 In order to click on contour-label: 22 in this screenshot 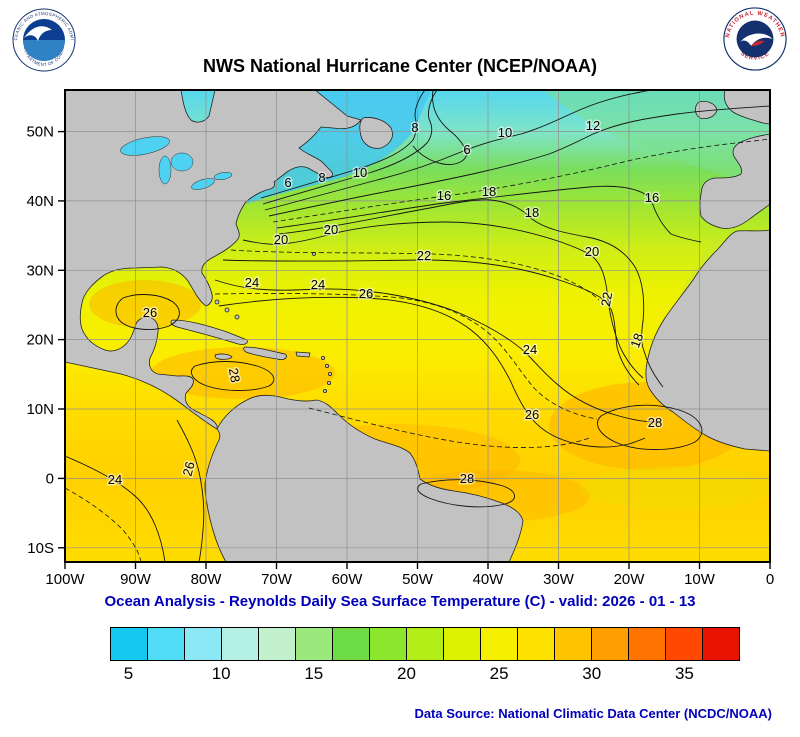, I will do `click(424, 255)`.